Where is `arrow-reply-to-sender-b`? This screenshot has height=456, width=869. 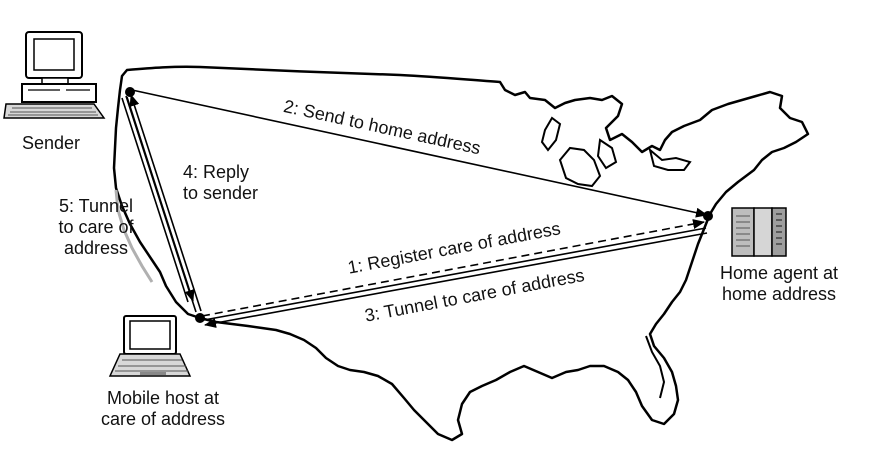 arrow-reply-to-sender-b is located at coordinates (165, 203).